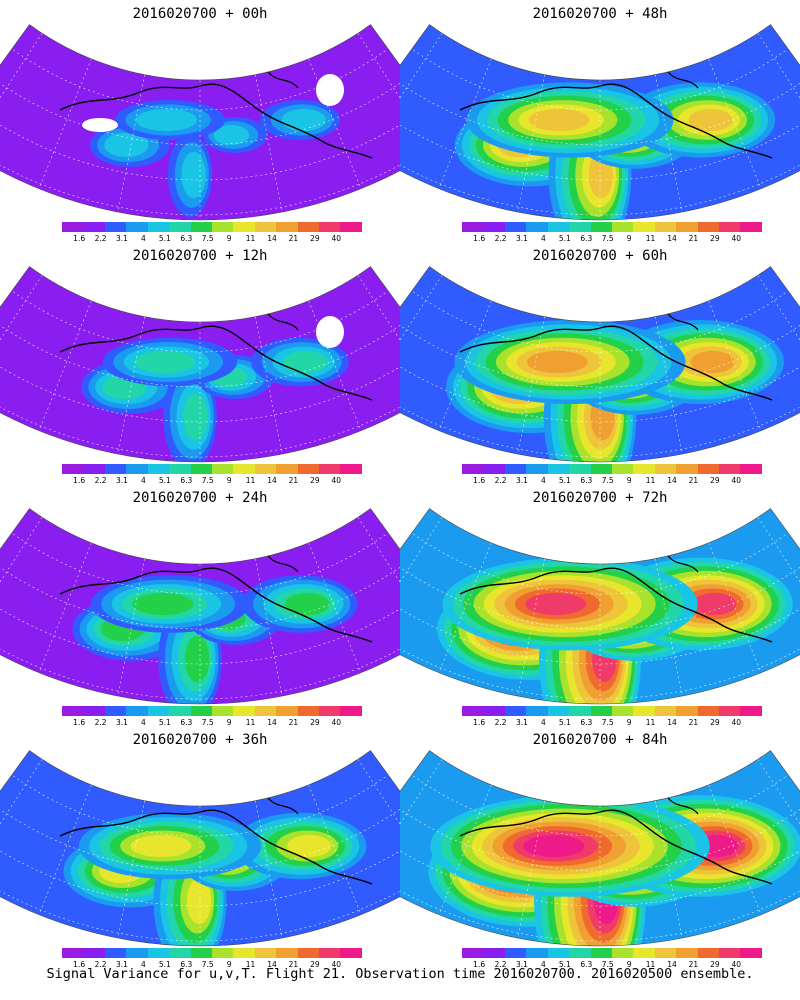 Image resolution: width=800 pixels, height=1000 pixels. Describe the element at coordinates (200, 364) in the screenshot. I see `variance-map-12h` at that location.